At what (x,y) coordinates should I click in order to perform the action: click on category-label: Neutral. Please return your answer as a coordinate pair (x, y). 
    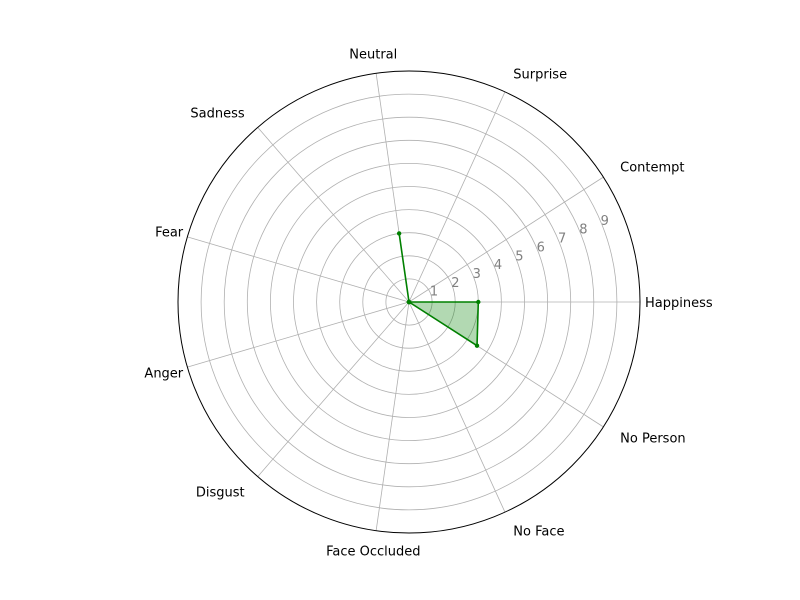
    Looking at the image, I should click on (373, 55).